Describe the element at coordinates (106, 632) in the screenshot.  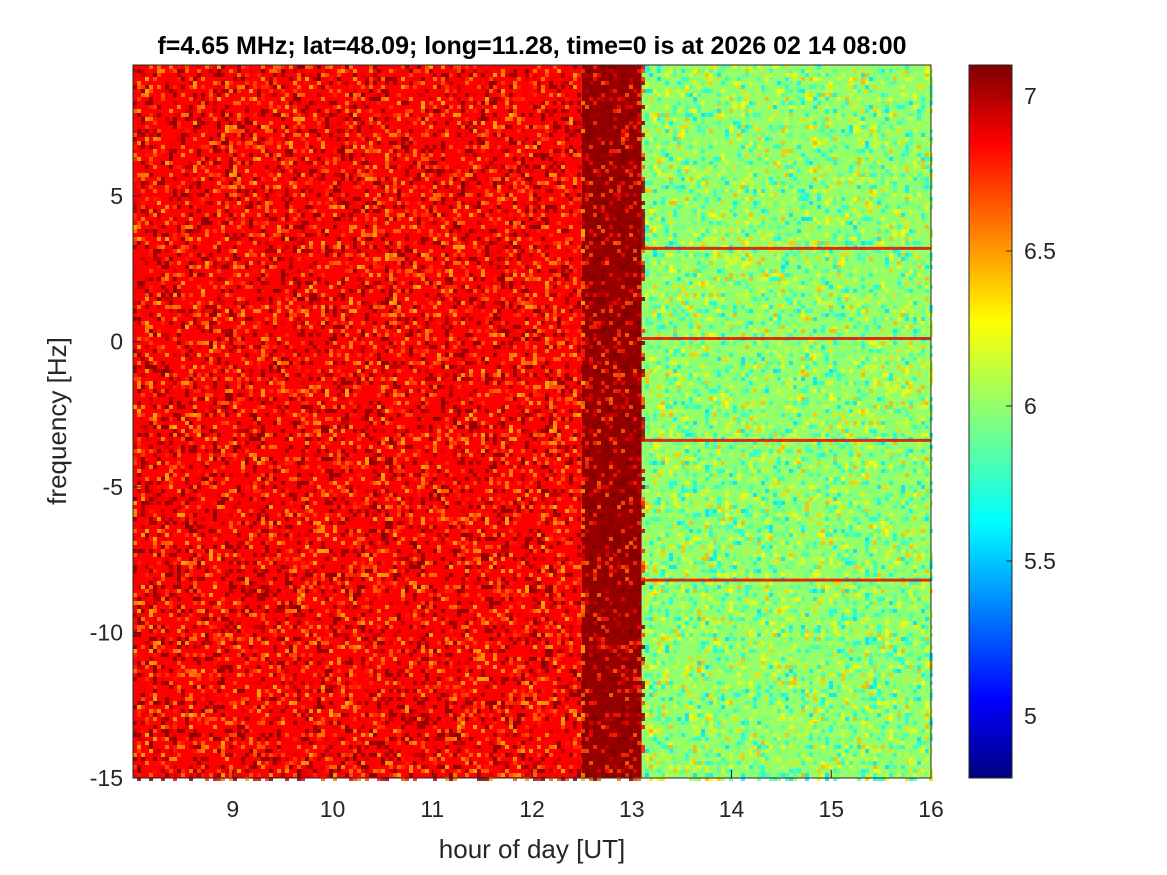
I see `y-tick-label: -10` at that location.